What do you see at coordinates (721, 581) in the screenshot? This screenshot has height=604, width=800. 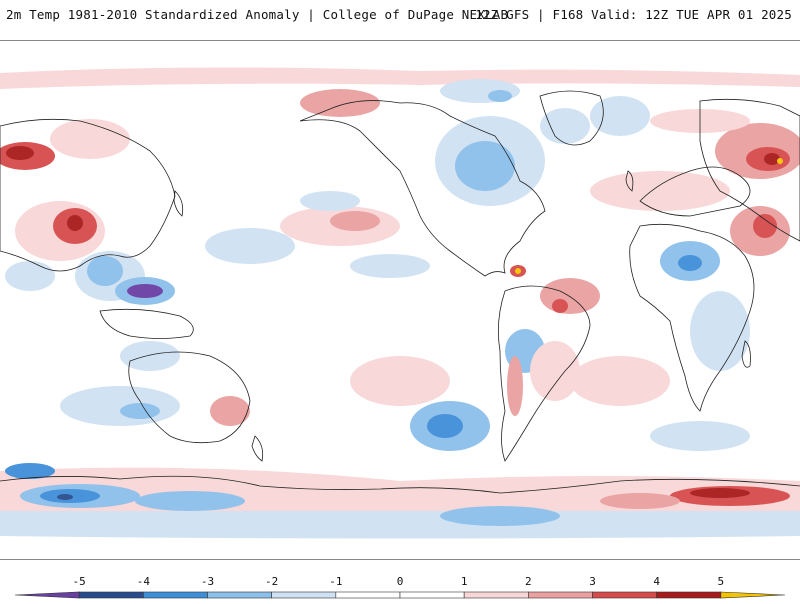 I see `colorbar-tick-label: 5` at bounding box center [721, 581].